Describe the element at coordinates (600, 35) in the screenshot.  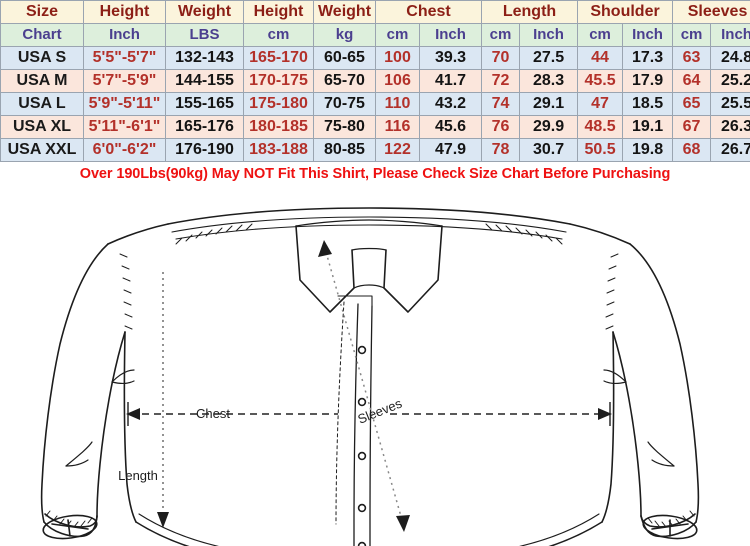
I see `unit-shoulder-cm: cm` at that location.